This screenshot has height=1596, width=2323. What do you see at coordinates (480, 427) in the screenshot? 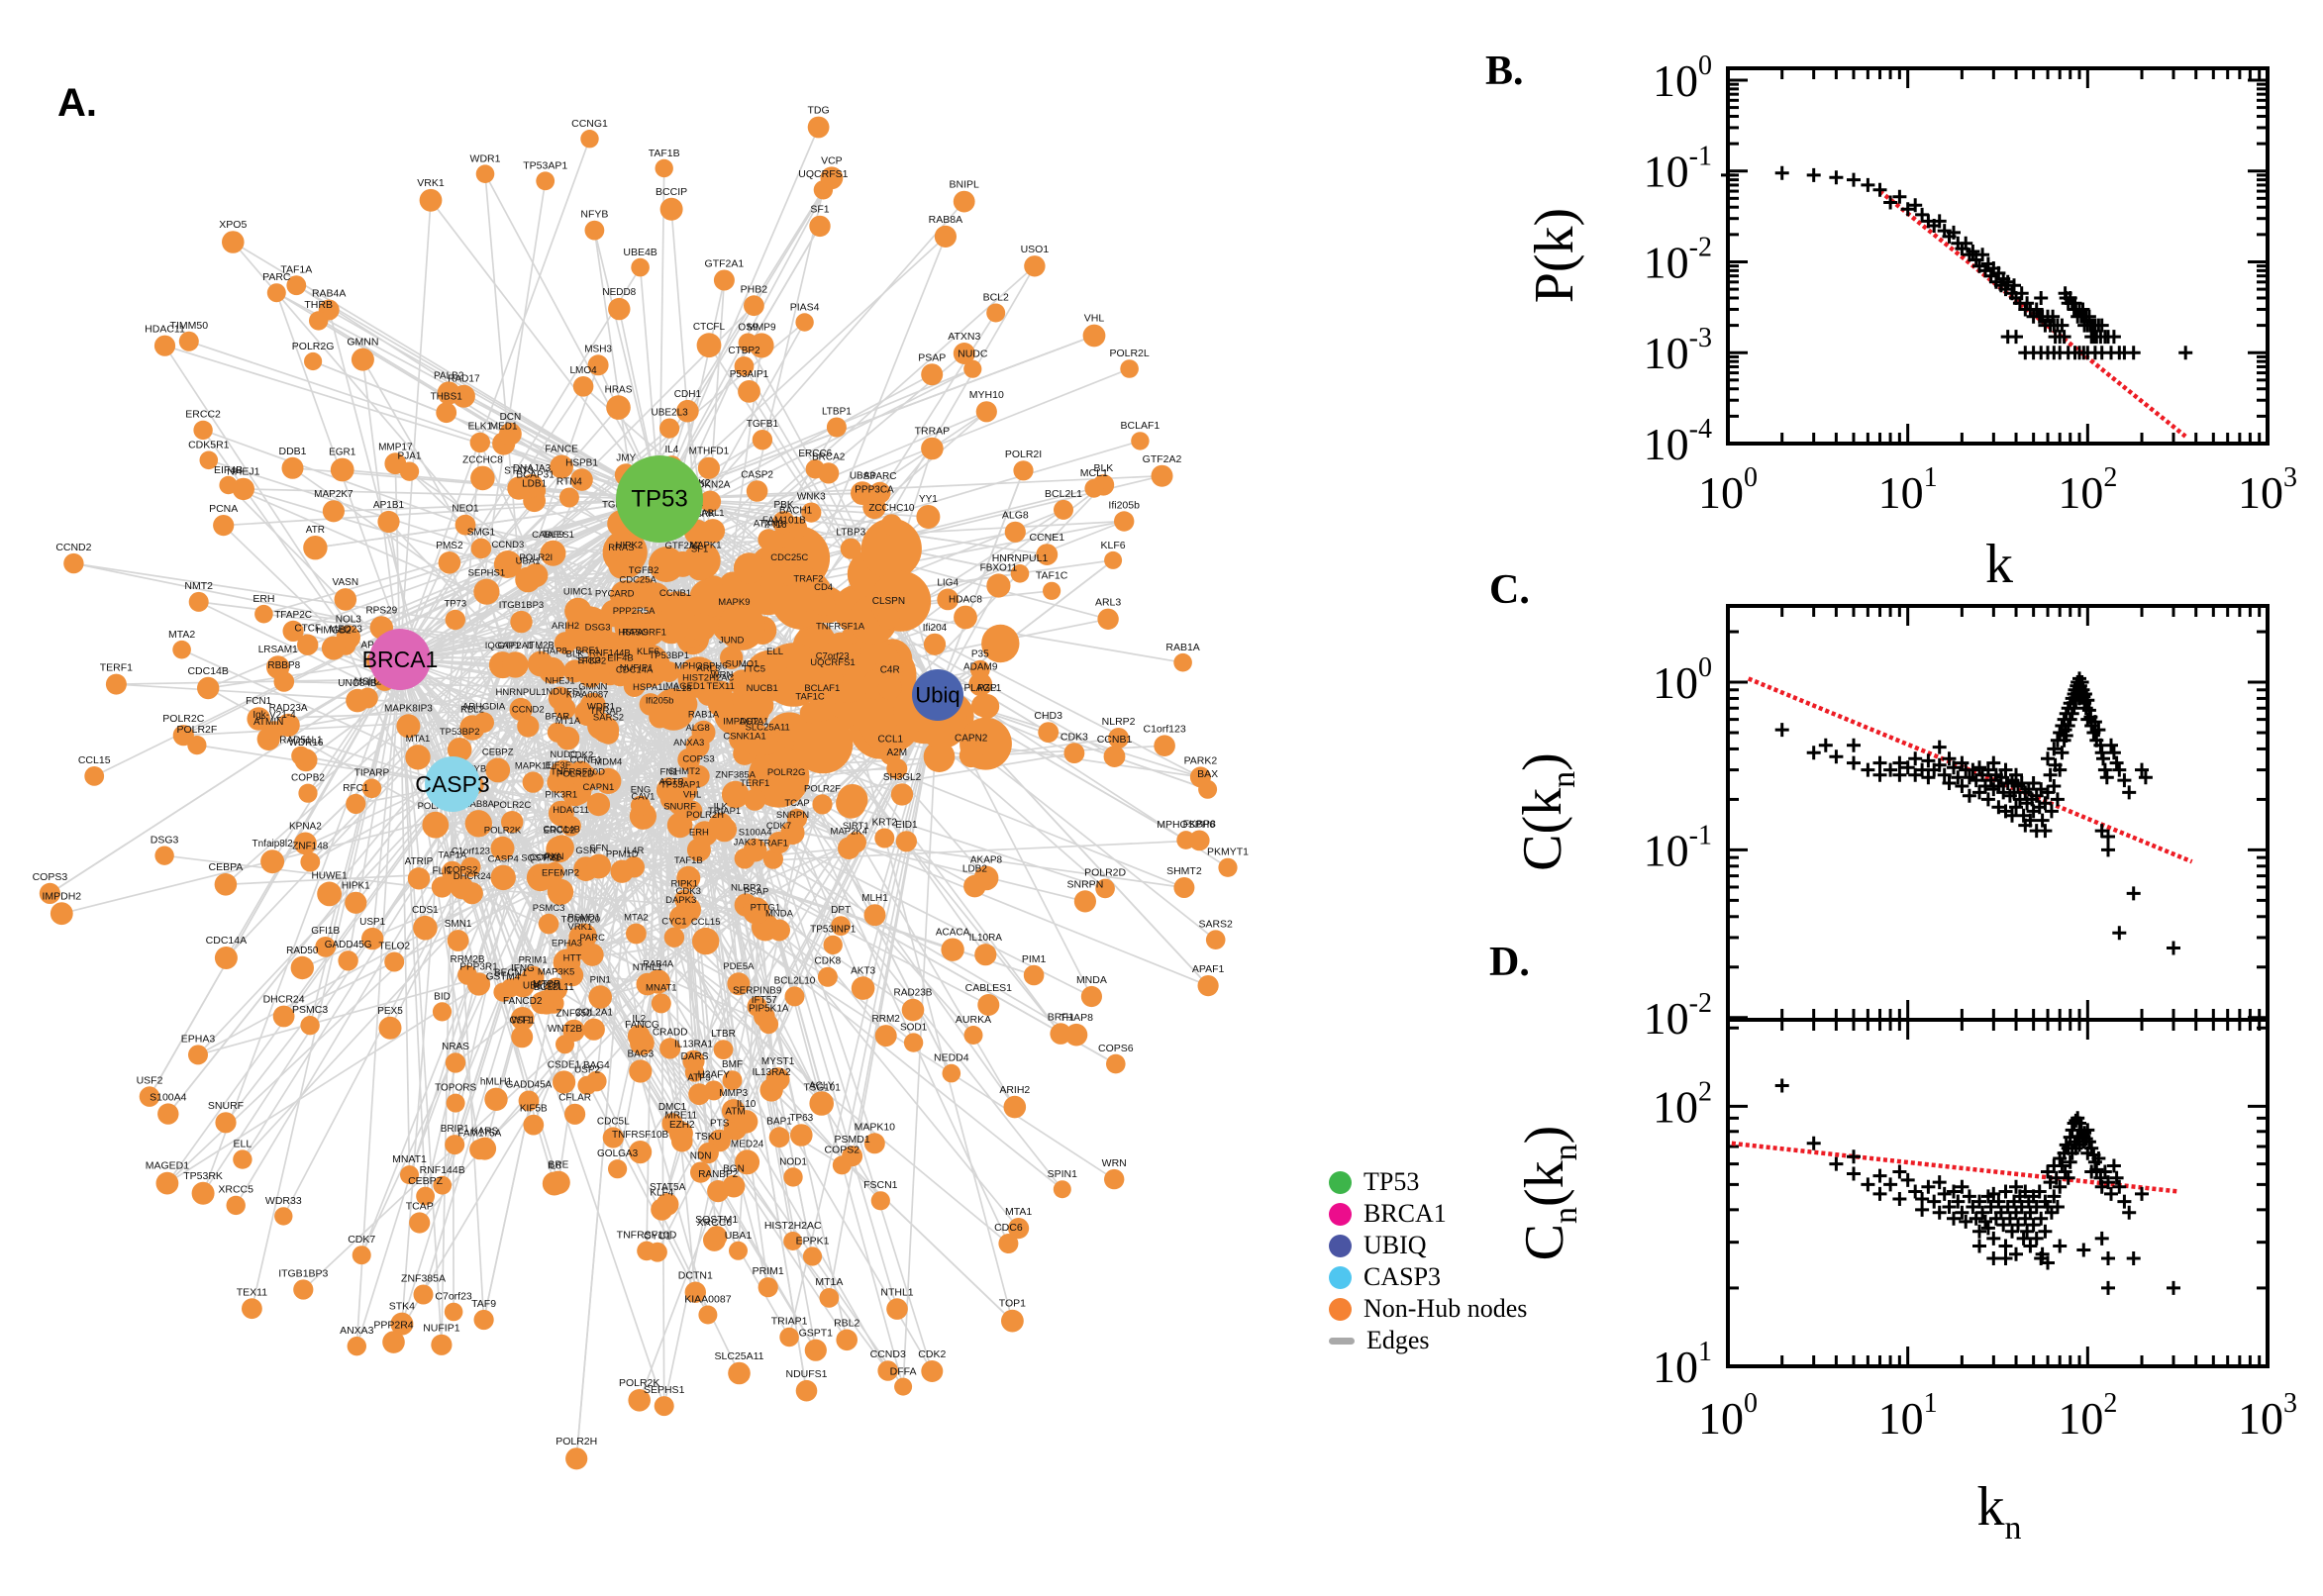
I see `network-node-label: ELK1` at bounding box center [480, 427].